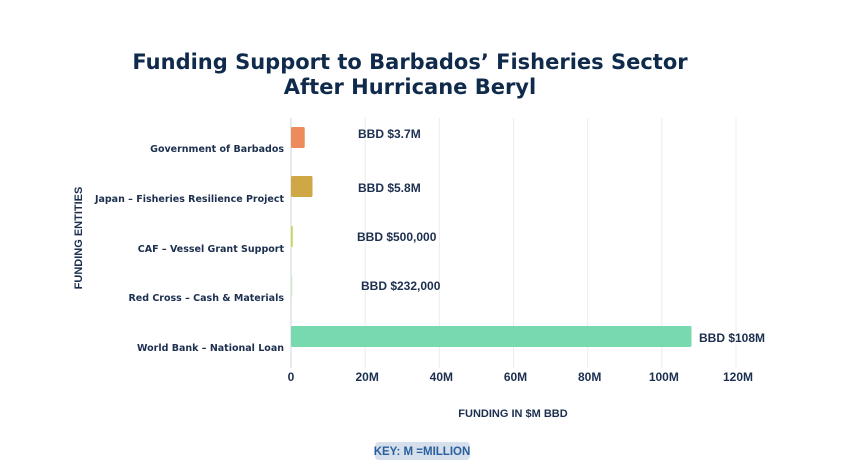 The width and height of the screenshot is (845, 475). What do you see at coordinates (389, 134) in the screenshot?
I see `value-label: BBD $3.7M` at bounding box center [389, 134].